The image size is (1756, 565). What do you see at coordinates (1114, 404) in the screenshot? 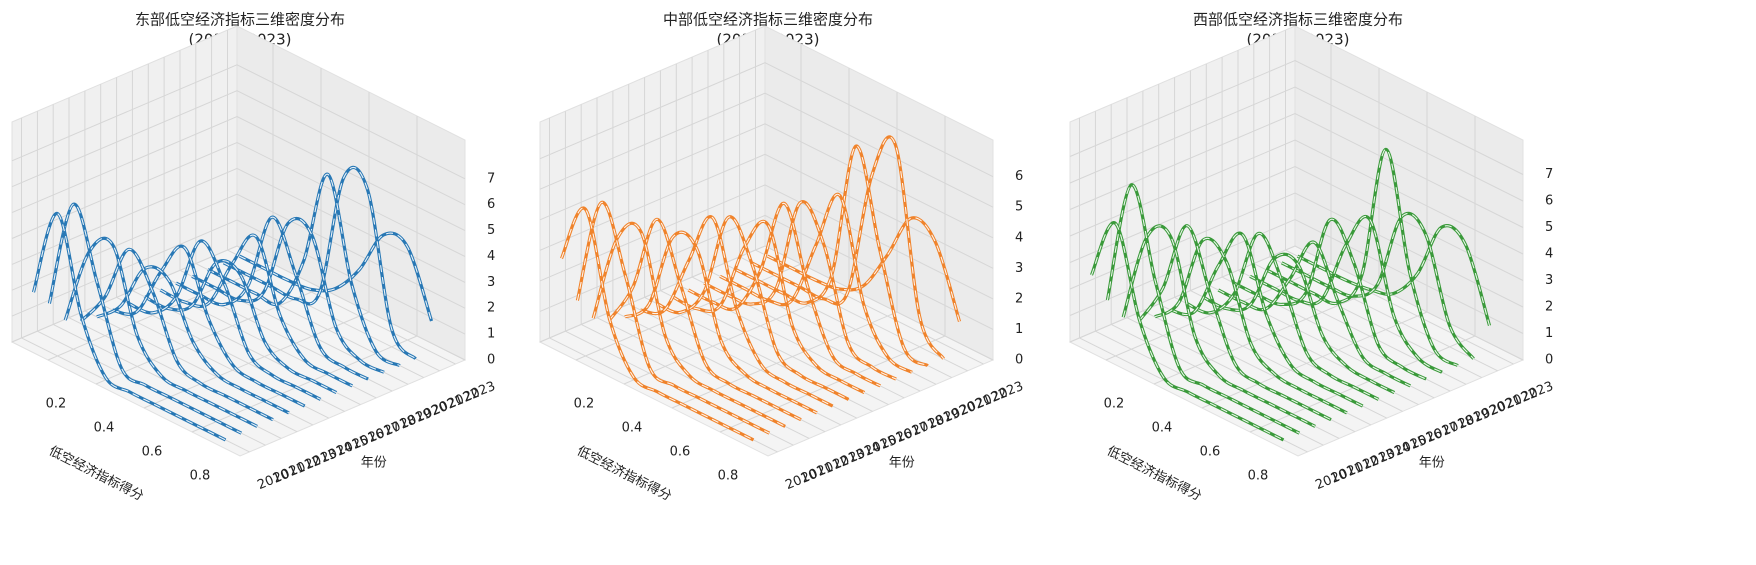
I see `x-tick-label: 0.2` at bounding box center [1114, 404].